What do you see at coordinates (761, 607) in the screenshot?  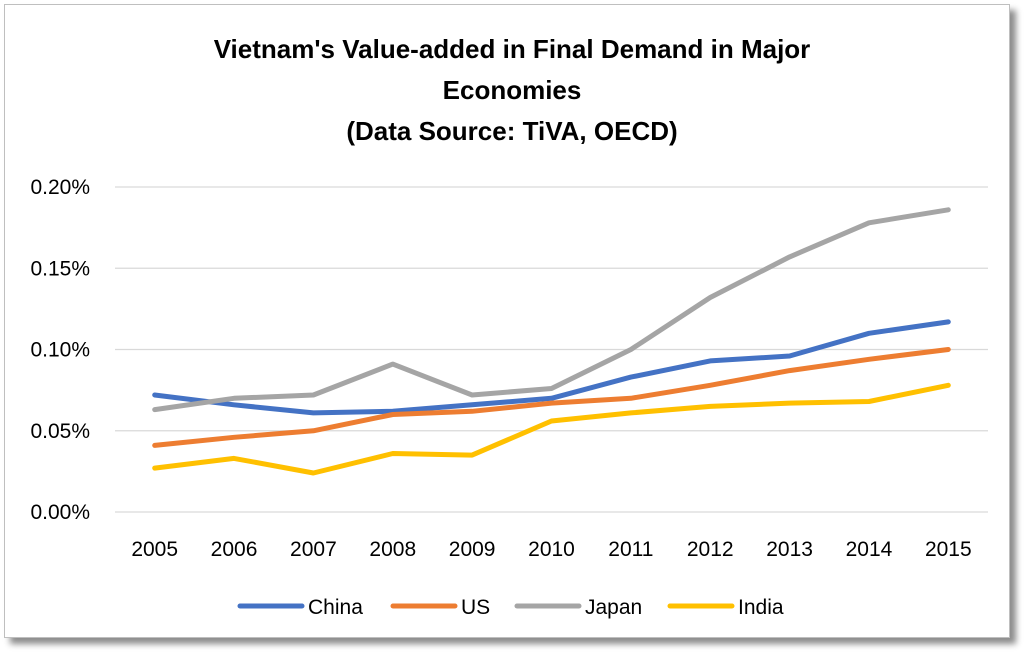 I see `legend-label-india: India` at bounding box center [761, 607].